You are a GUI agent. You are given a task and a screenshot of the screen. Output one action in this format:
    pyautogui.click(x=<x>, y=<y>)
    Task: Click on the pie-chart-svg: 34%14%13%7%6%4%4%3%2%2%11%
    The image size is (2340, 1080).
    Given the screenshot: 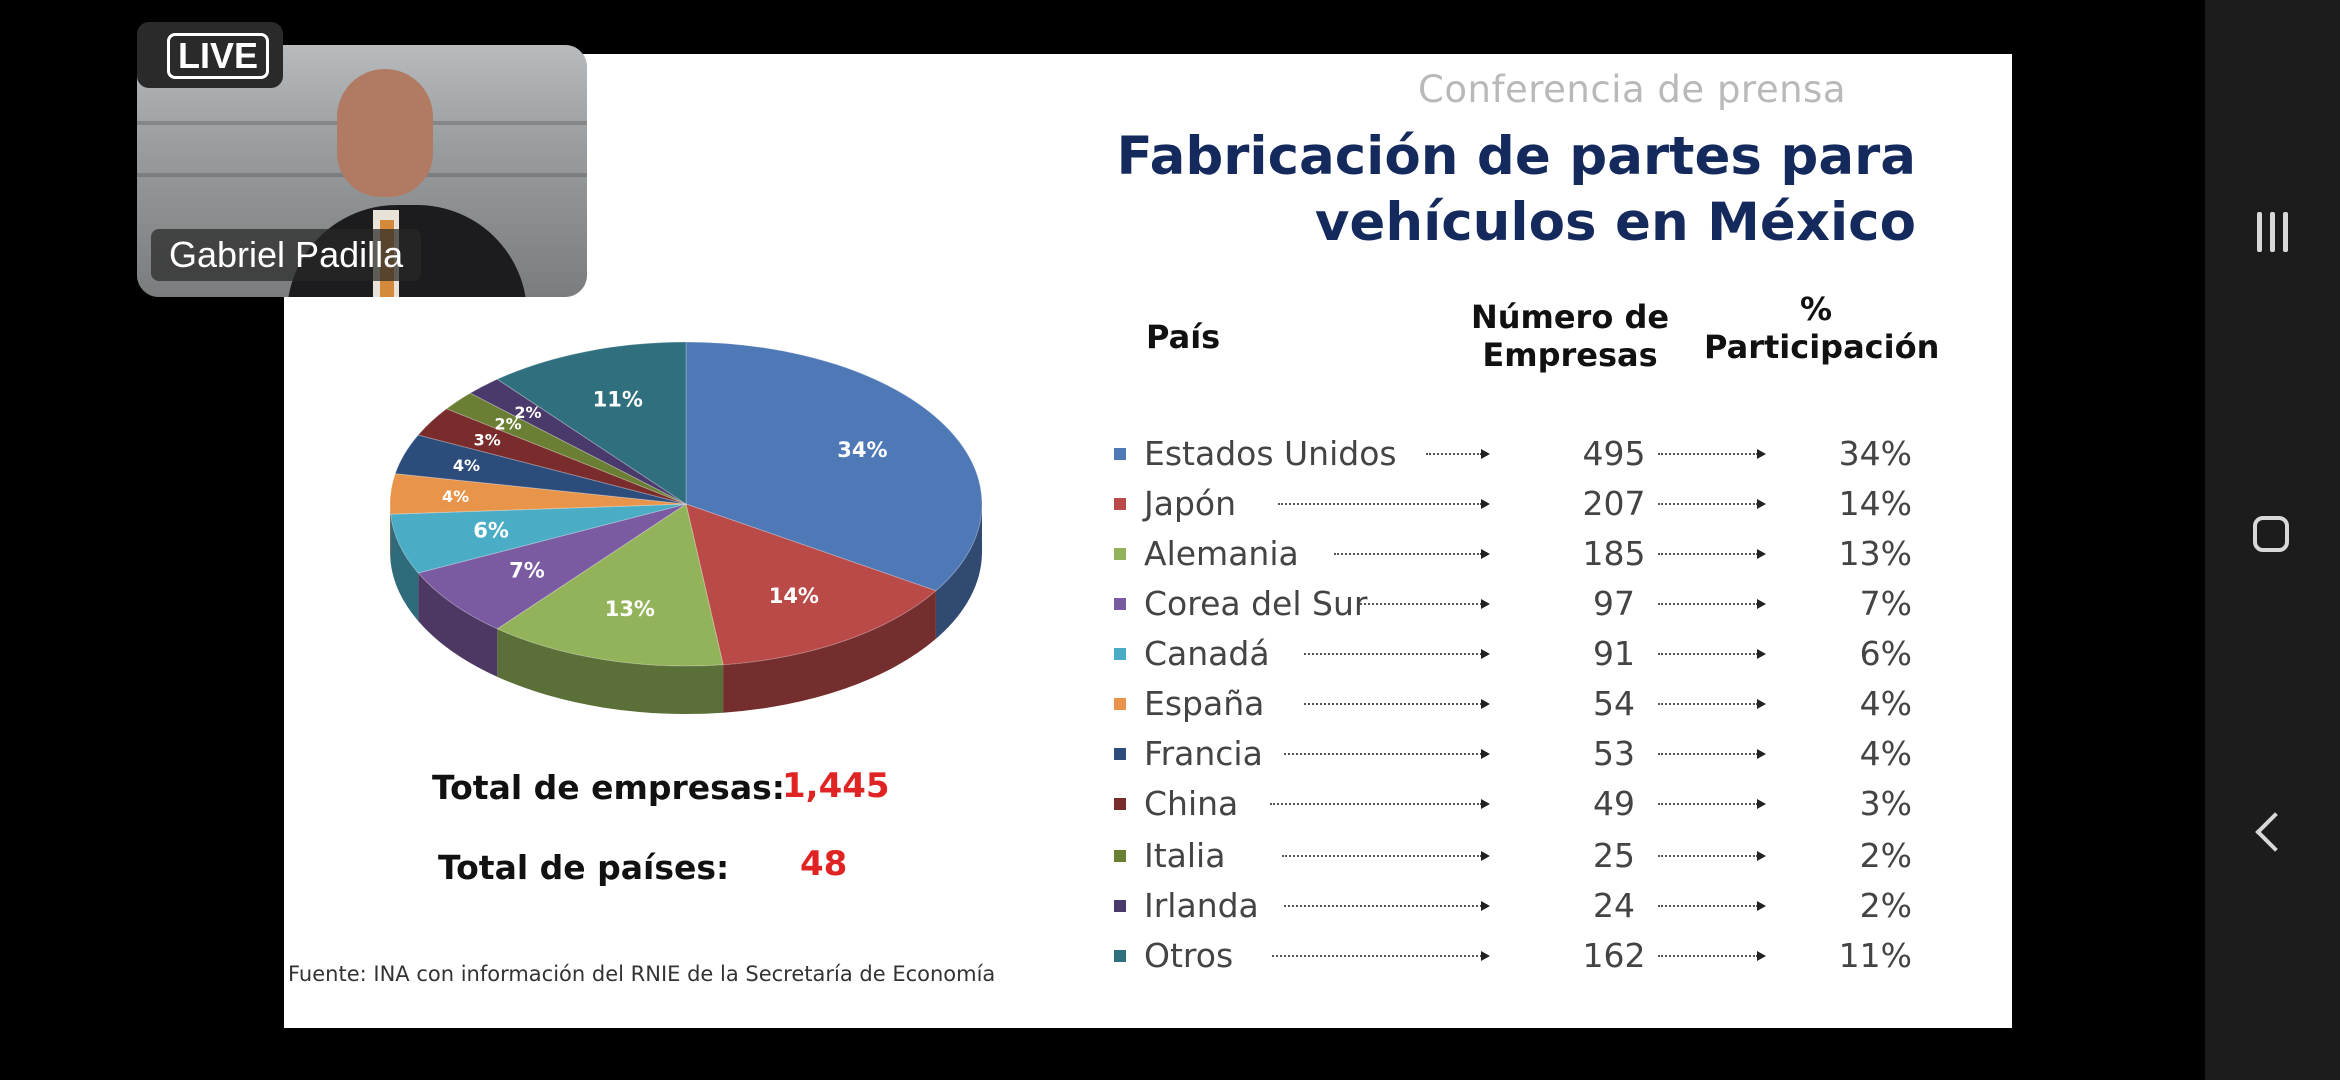 What is the action you would take?
    pyautogui.click(x=686, y=527)
    